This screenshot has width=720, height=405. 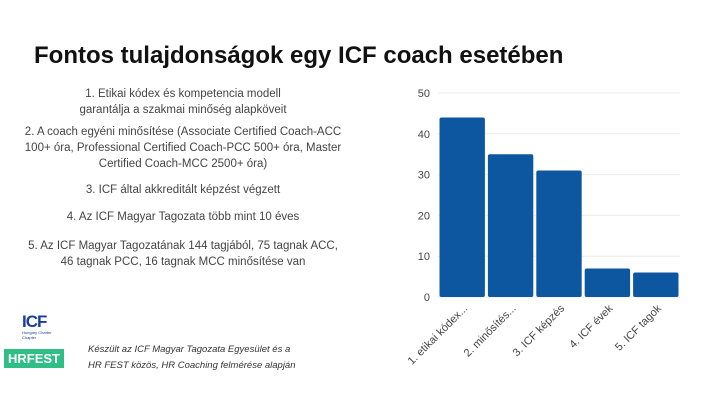 I want to click on feature-item: 3. ICF által akkreditált képzést végzett, so click(x=183, y=190).